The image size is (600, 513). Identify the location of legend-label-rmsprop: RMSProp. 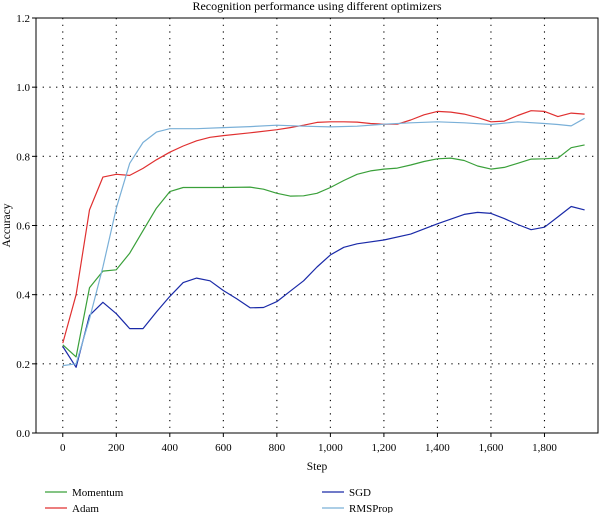
(371, 508).